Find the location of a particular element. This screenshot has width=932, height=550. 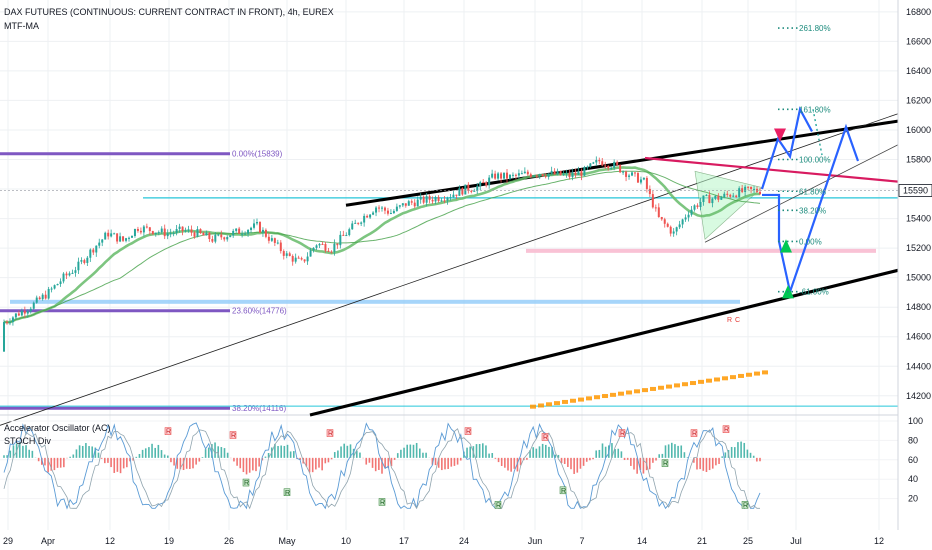

purple-level-label: 38.20%(14116) is located at coordinates (259, 408).